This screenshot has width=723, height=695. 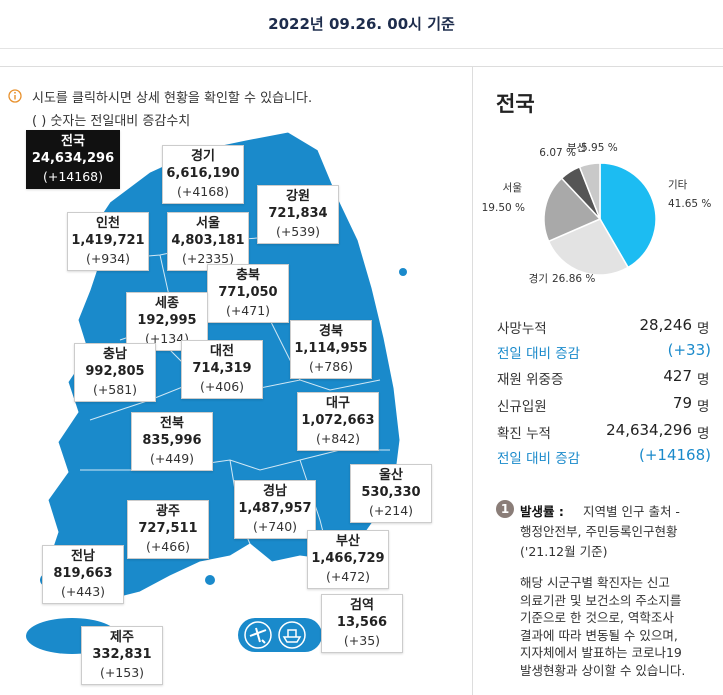 I want to click on footnote-number: 1, so click(x=505, y=509).